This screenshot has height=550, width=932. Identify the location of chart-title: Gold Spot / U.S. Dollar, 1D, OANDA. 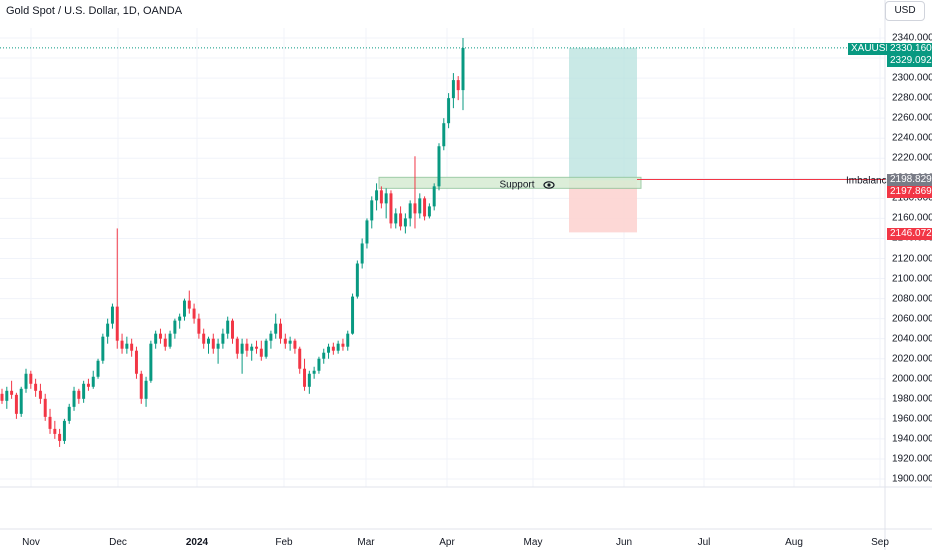
(94, 11).